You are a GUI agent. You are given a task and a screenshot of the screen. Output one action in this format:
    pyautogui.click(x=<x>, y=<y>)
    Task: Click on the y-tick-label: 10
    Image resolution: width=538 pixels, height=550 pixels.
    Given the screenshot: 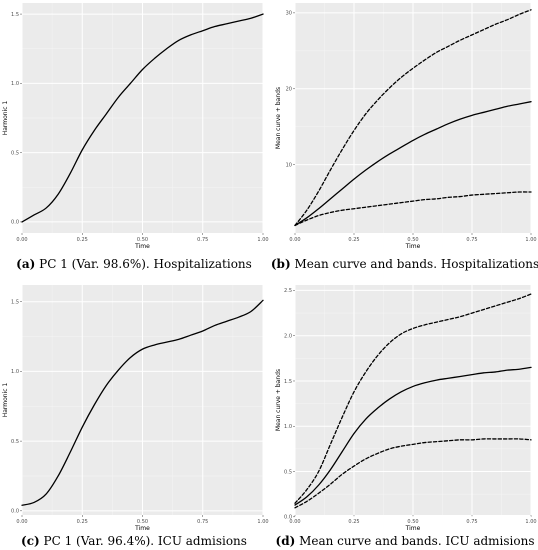 What is the action you would take?
    pyautogui.click(x=289, y=165)
    